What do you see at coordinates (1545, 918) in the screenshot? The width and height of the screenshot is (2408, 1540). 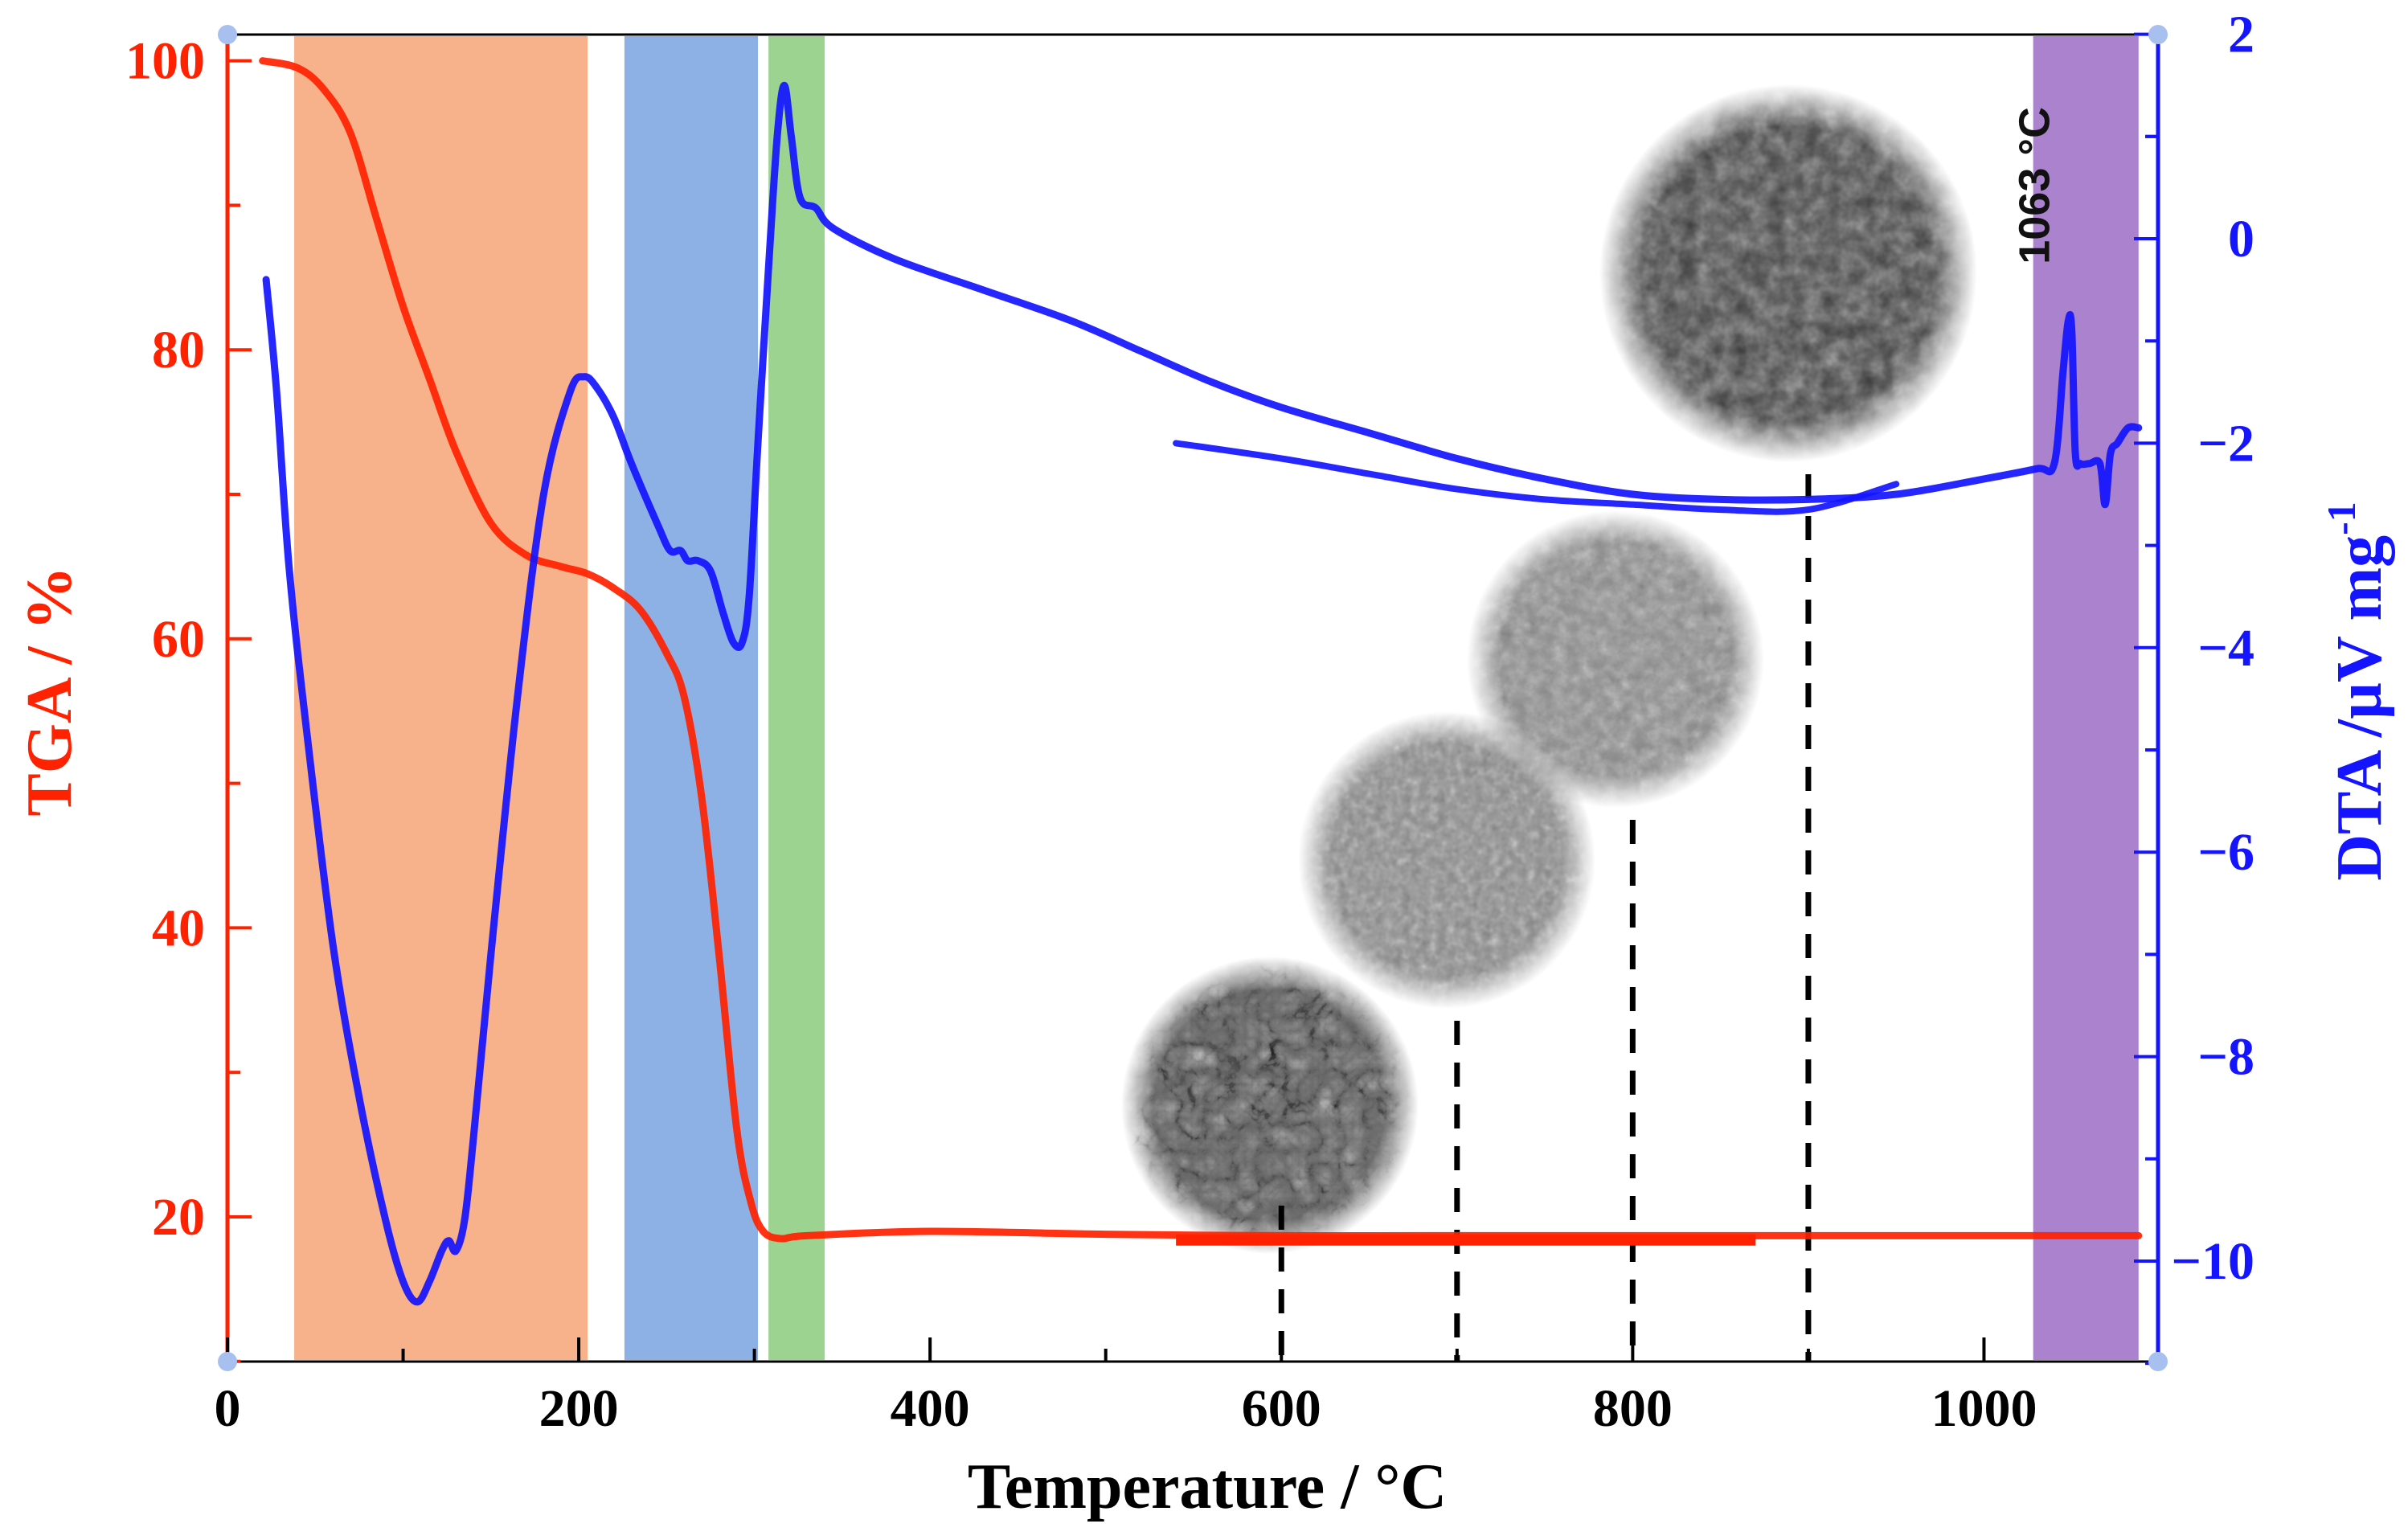 I see `temperature-markers` at bounding box center [1545, 918].